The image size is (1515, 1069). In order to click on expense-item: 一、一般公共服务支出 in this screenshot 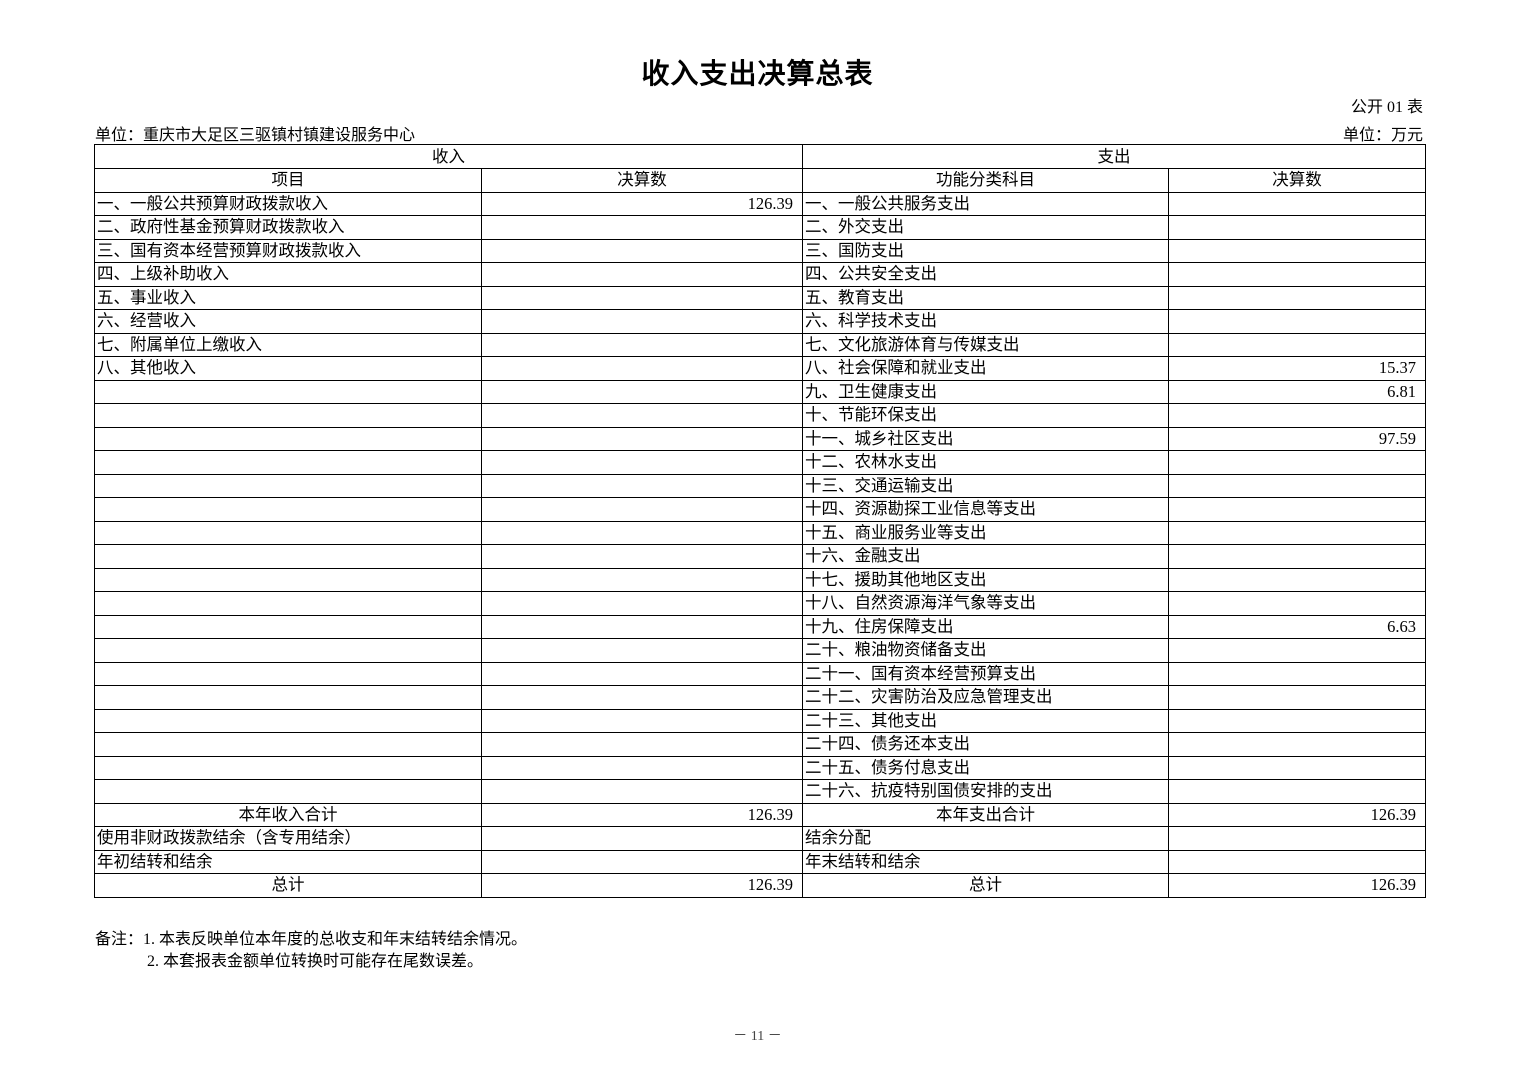, I will do `click(985, 203)`.